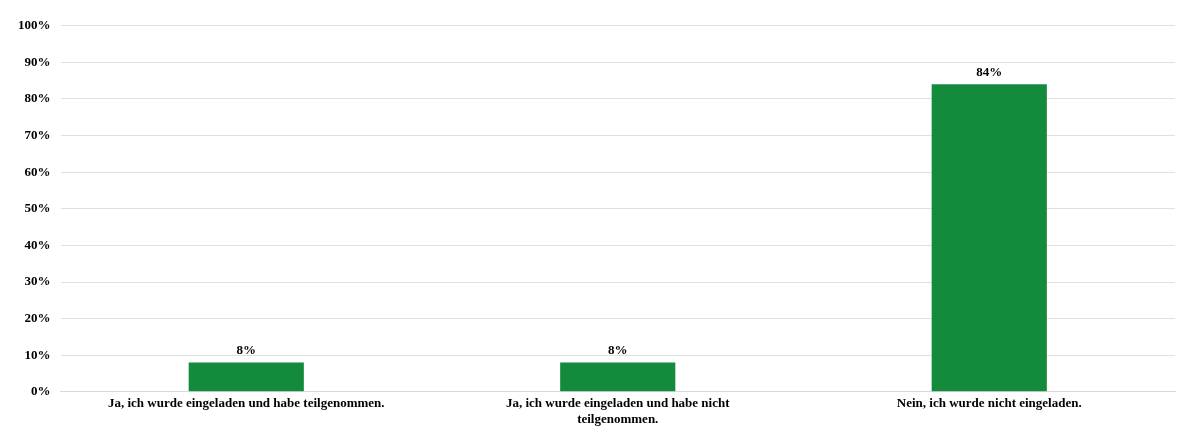 Image resolution: width=1193 pixels, height=439 pixels. Describe the element at coordinates (37, 281) in the screenshot. I see `y-tick-label: 30%` at that location.